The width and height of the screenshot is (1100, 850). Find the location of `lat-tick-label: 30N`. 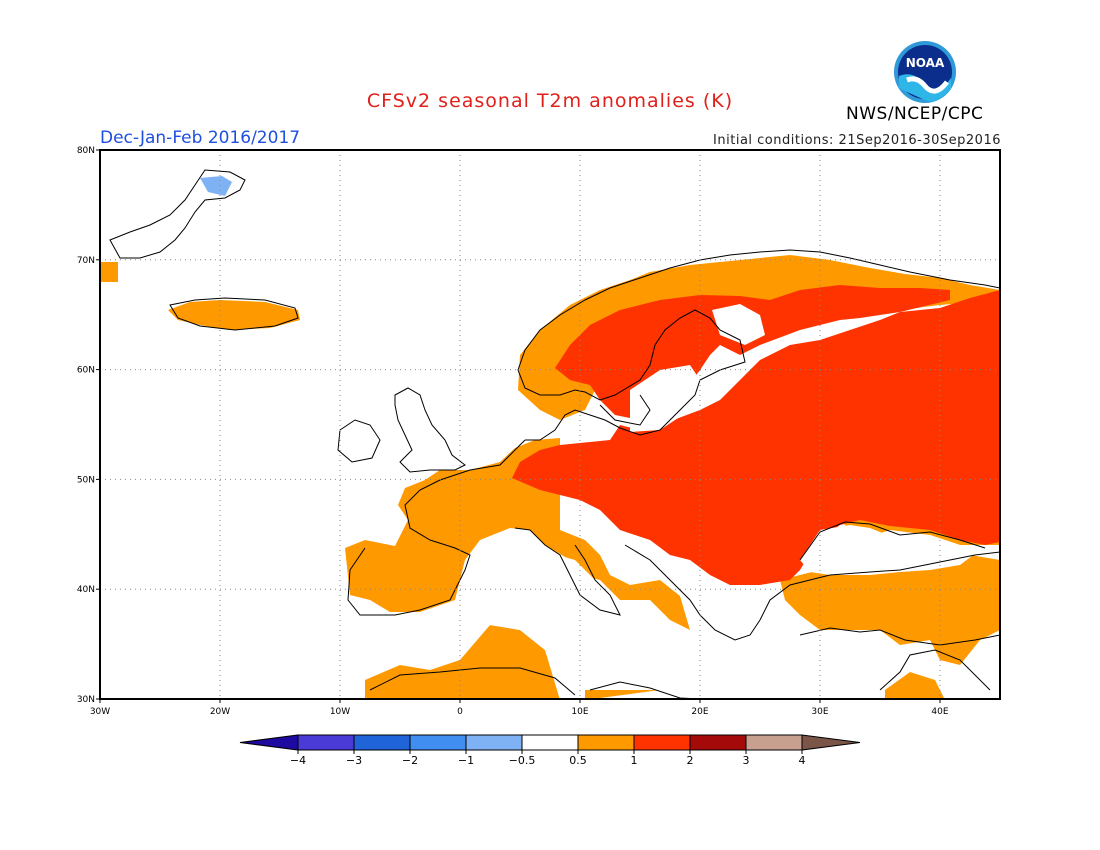

lat-tick-label: 30N is located at coordinates (86, 700).